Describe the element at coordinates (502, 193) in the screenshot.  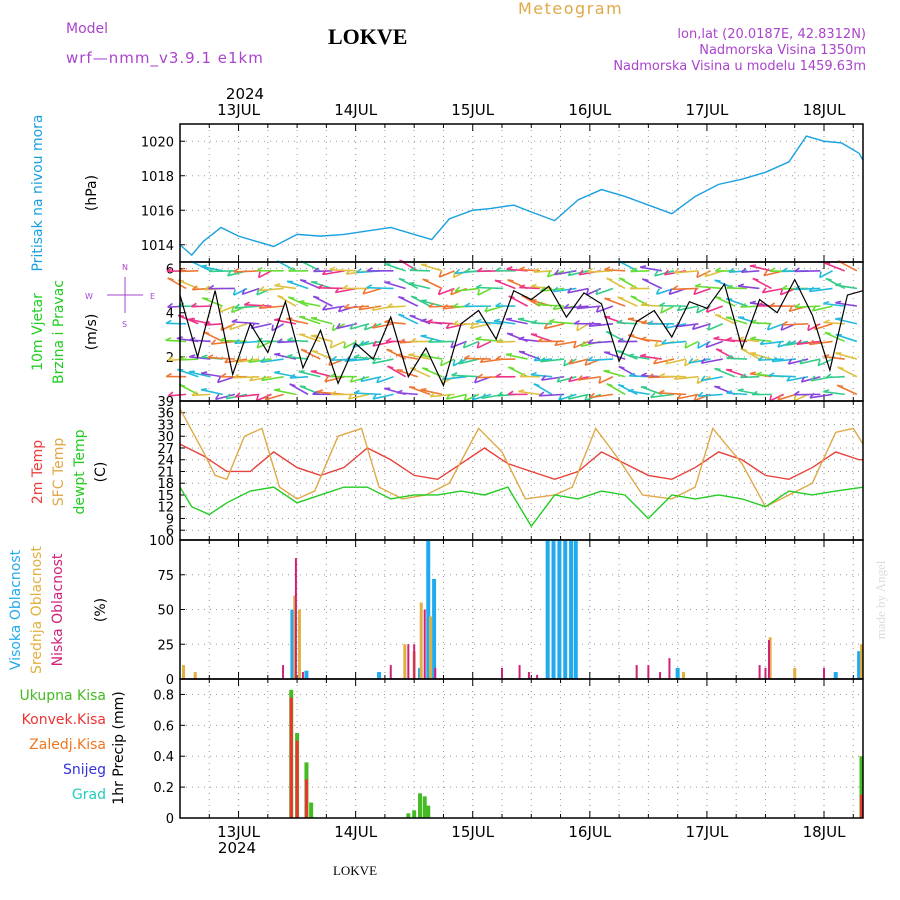
I see `pressure-panel: 1014 1016 1018 1020` at that location.